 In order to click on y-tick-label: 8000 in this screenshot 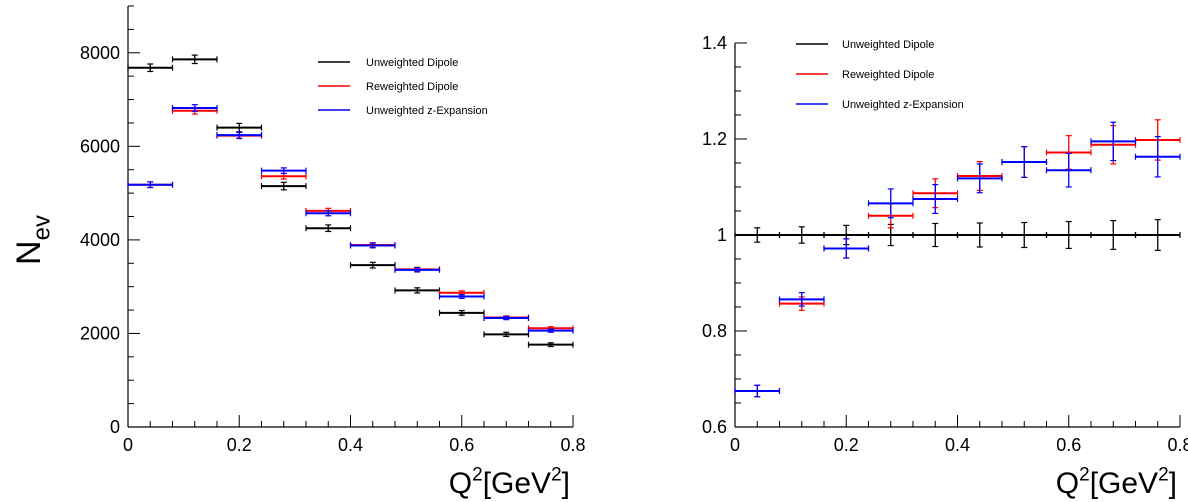, I will do `click(100, 53)`.